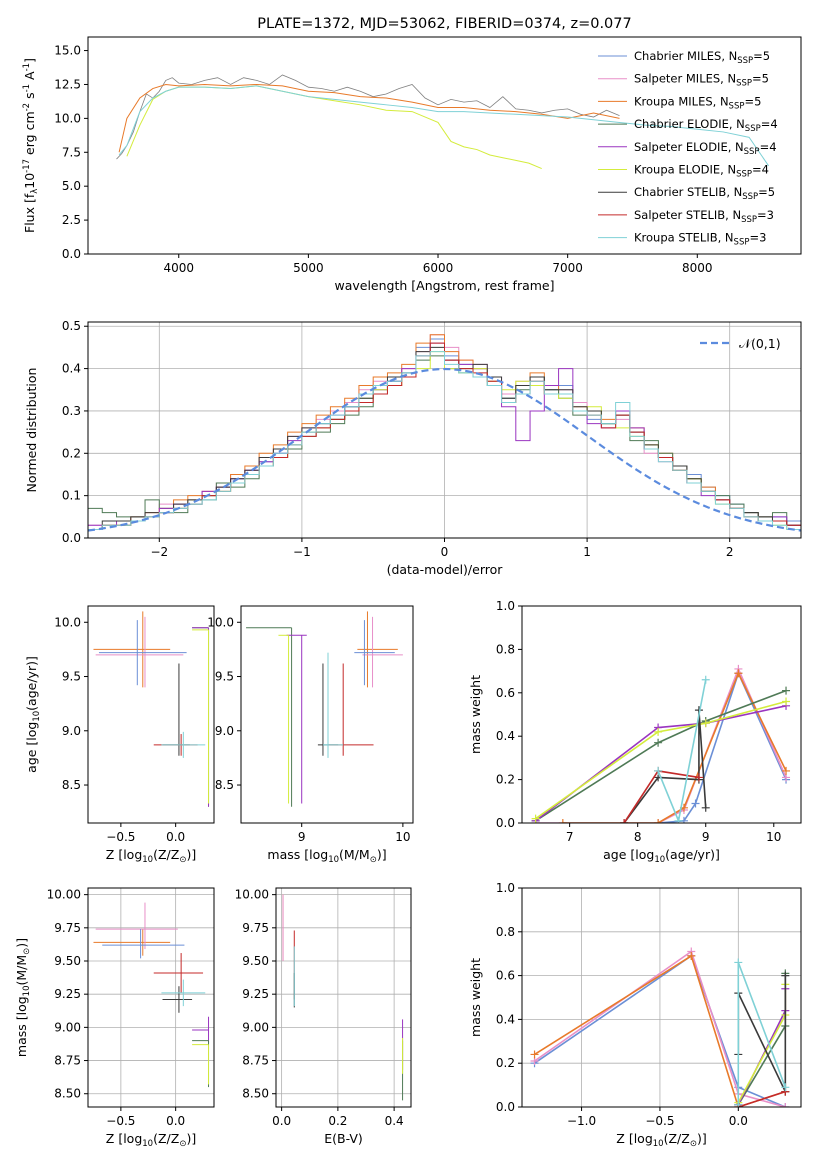 The width and height of the screenshot is (819, 1170). Describe the element at coordinates (326, 856) in the screenshot. I see `x-axis-label: mass [log10(M/M⊙)]` at that location.